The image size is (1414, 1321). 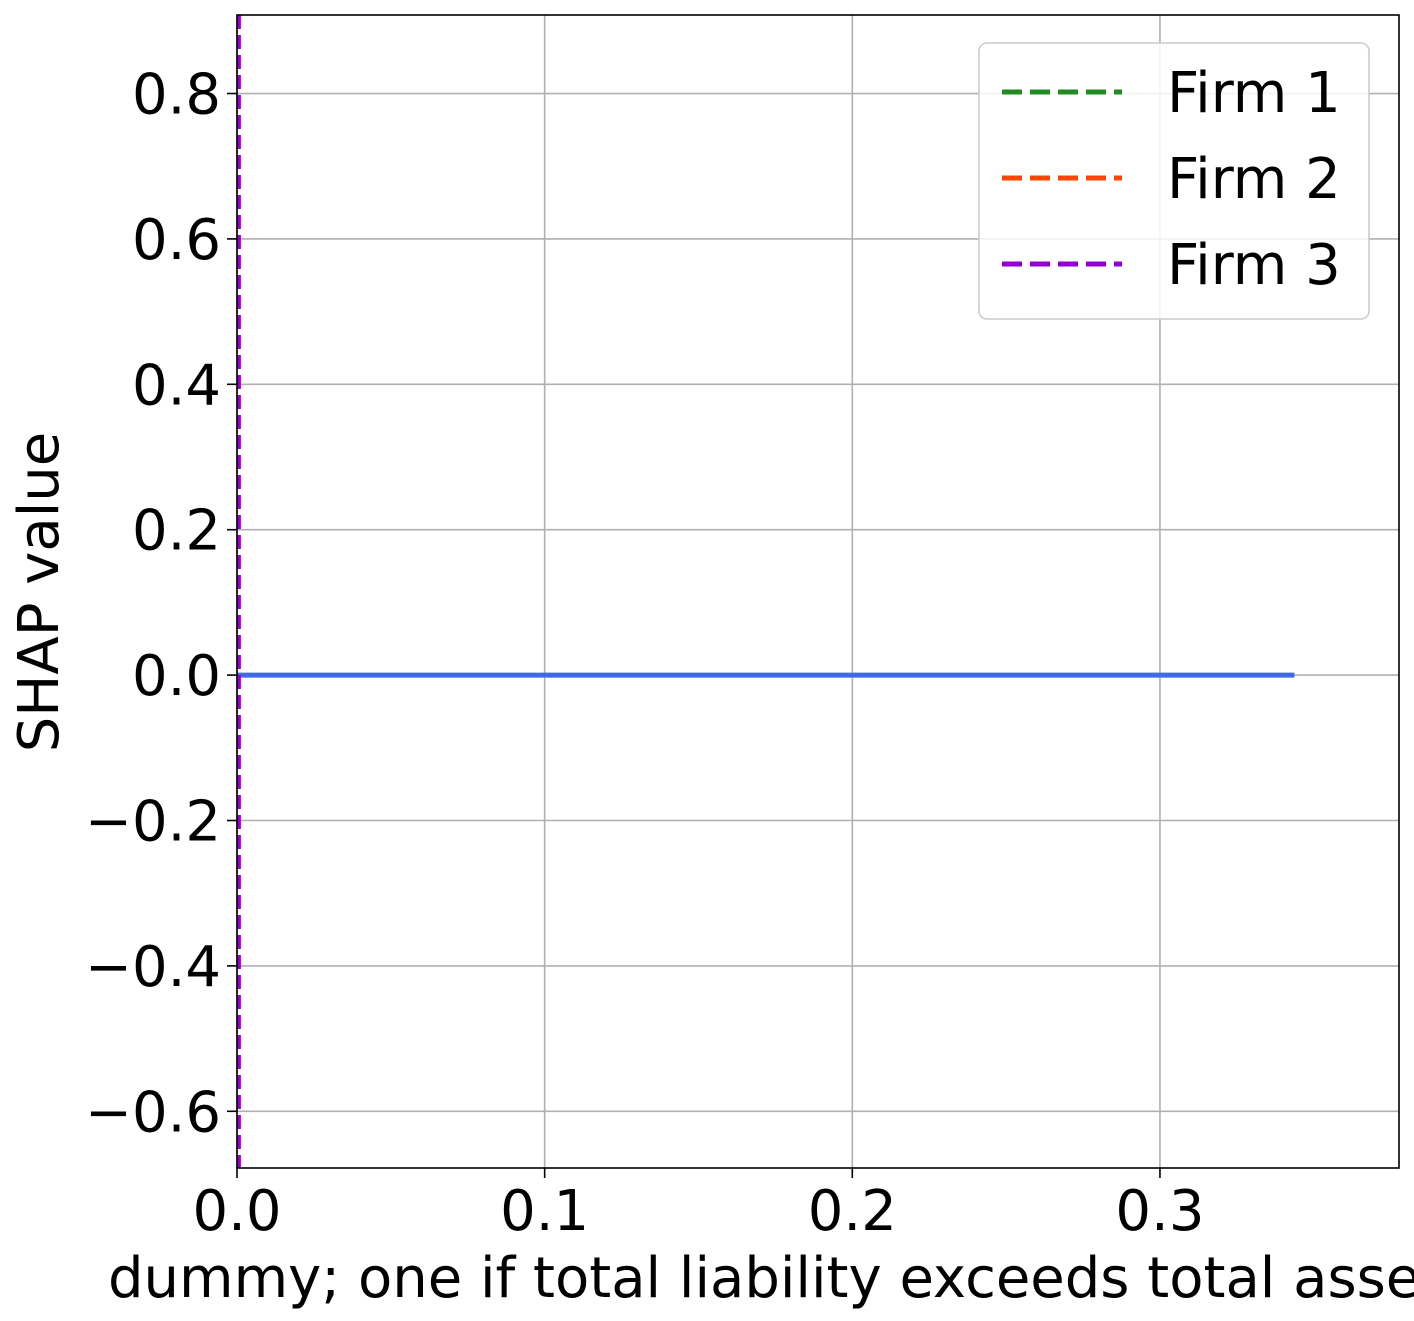 I want to click on y-axis-ticks: −0.6 −0.4 −0.2 0.0 0.2 0.4 0.6 0.8, so click(x=161, y=604).